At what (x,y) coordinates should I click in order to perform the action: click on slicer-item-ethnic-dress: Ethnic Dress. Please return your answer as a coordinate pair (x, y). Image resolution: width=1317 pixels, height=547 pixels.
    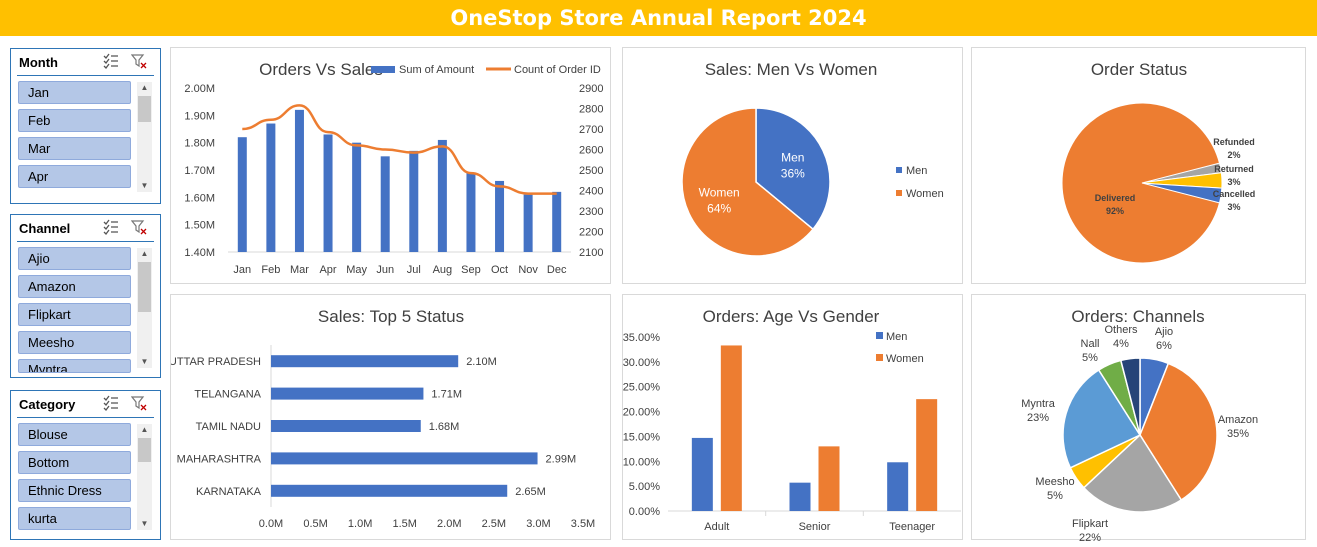
    Looking at the image, I should click on (74, 490).